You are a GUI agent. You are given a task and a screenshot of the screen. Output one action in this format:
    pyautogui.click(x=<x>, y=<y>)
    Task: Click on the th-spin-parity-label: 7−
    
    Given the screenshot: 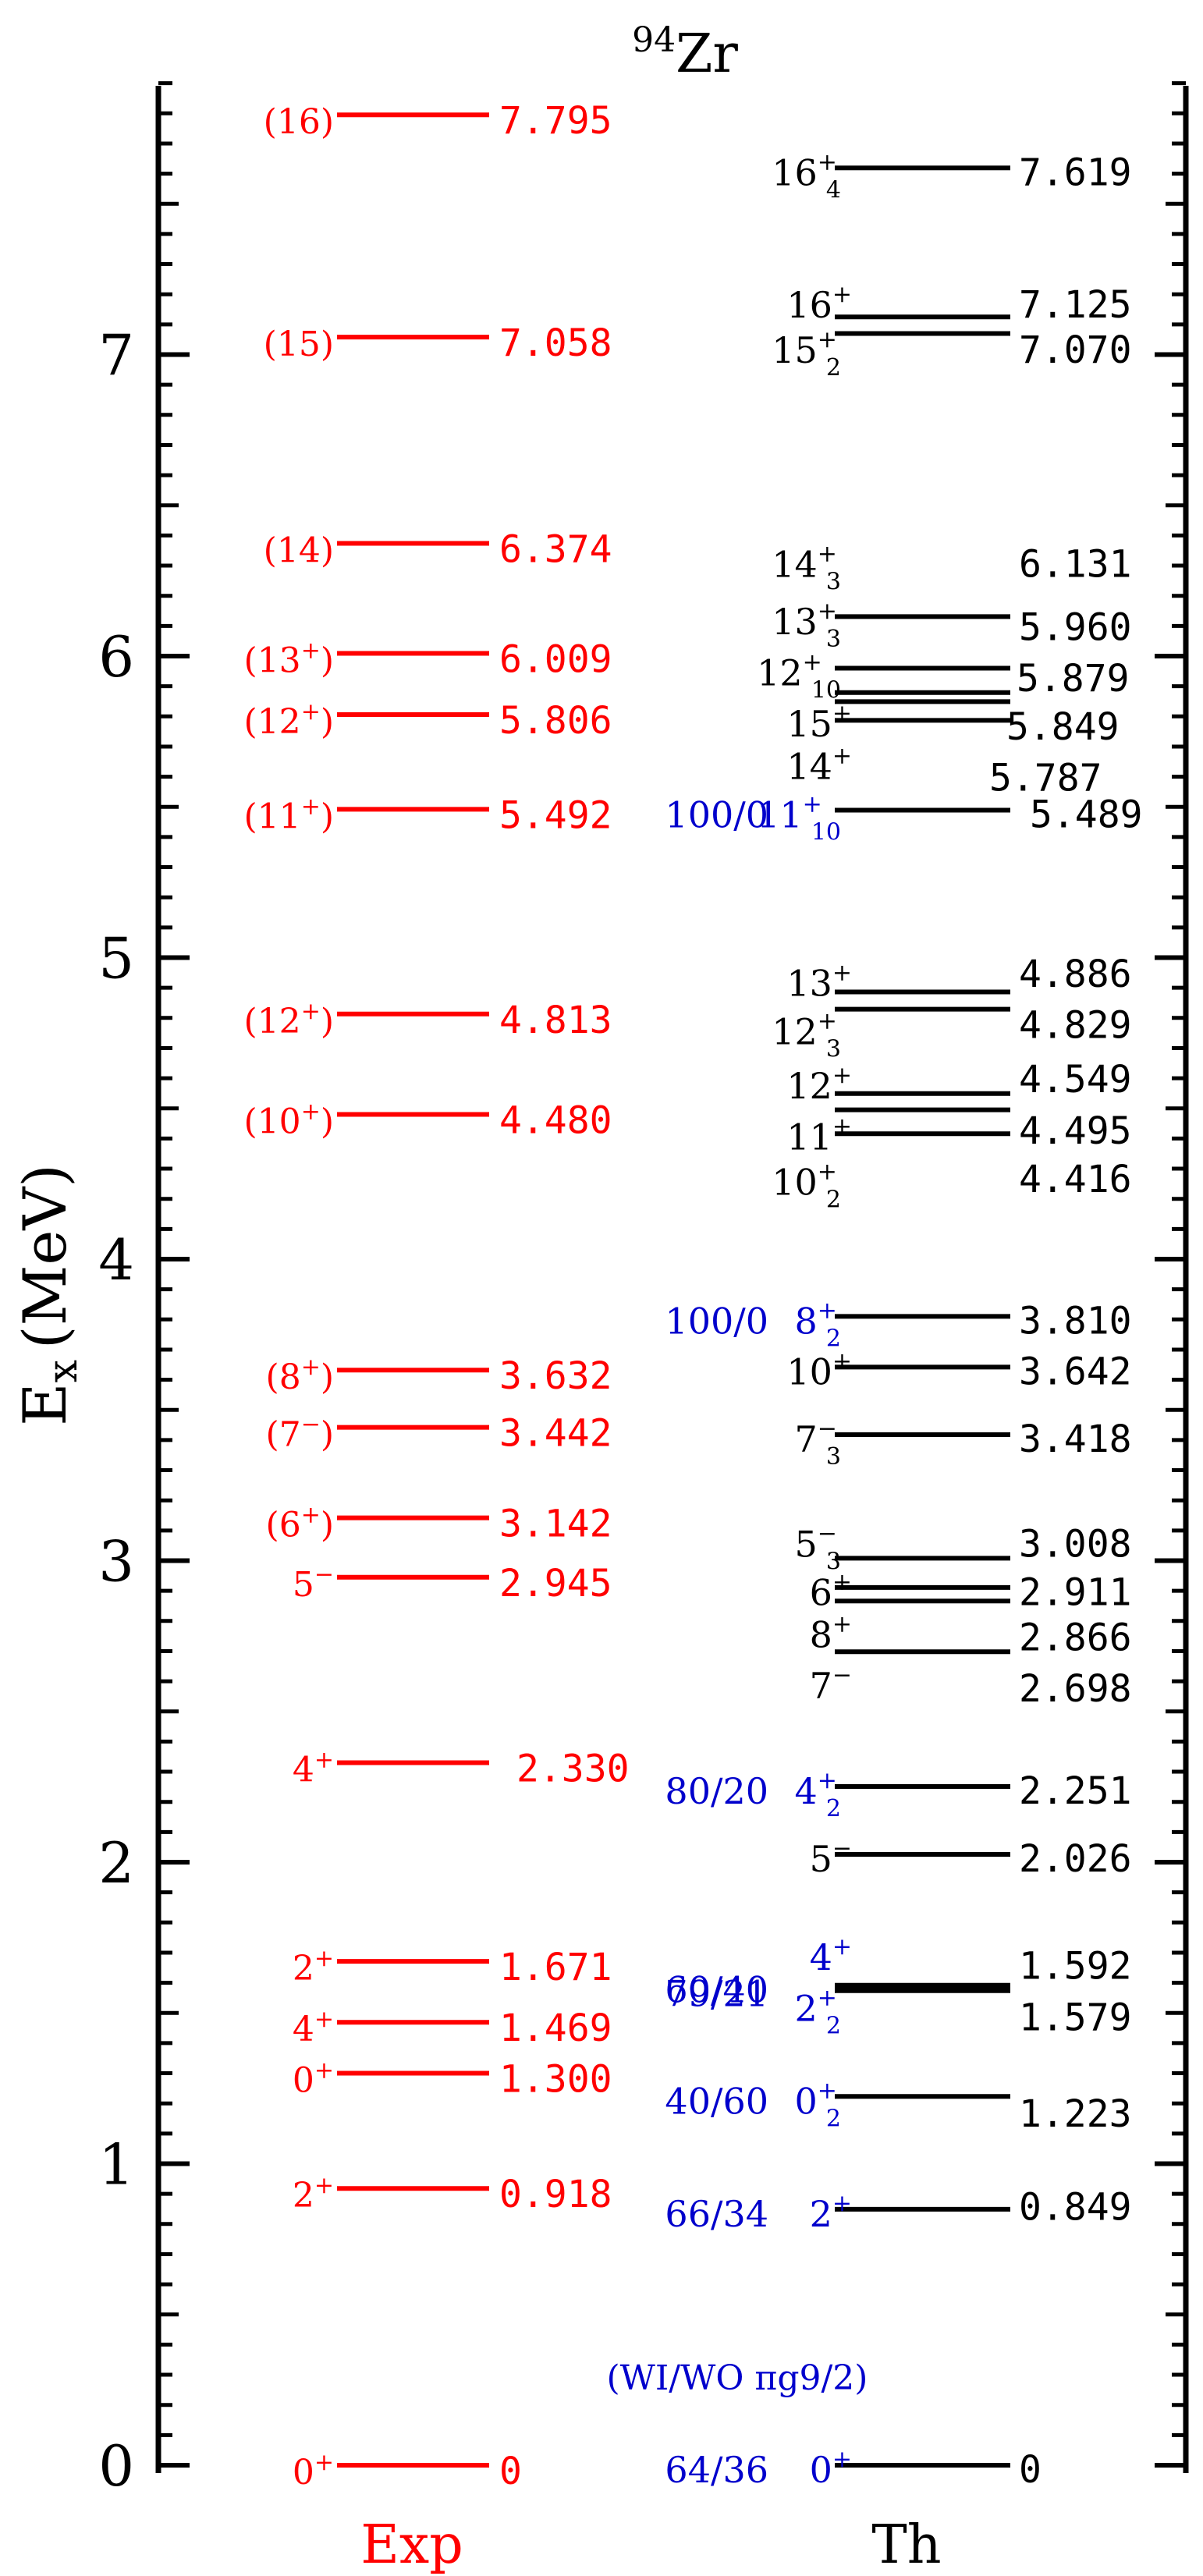 What is the action you would take?
    pyautogui.click(x=831, y=1684)
    